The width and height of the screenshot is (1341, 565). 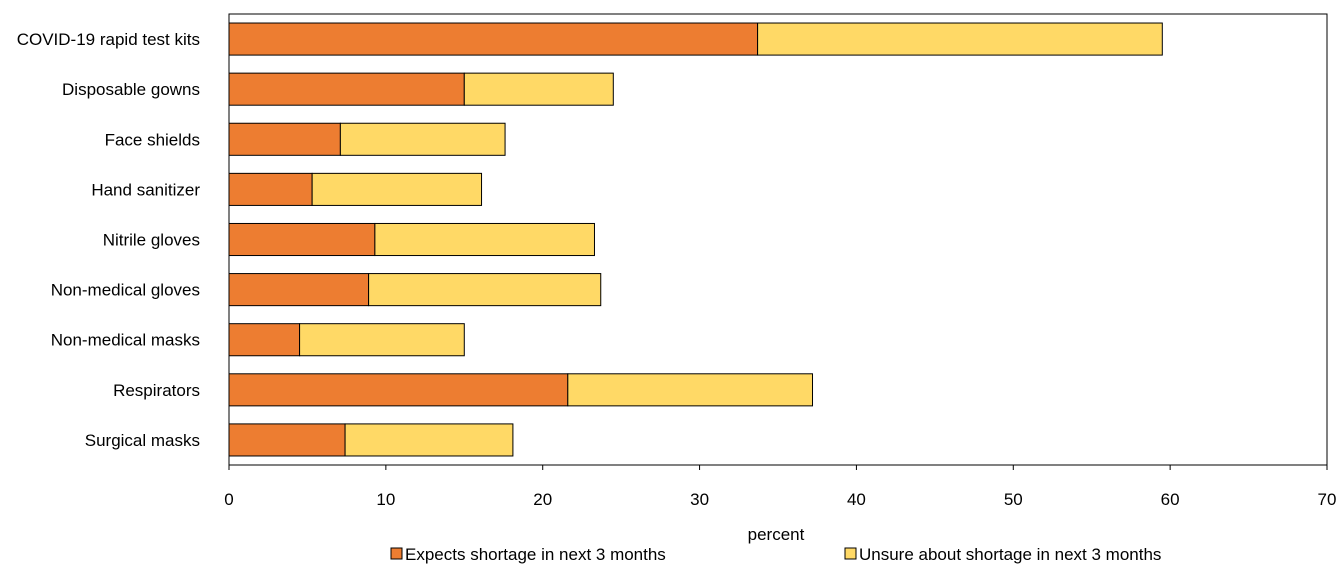 I want to click on x-tick-label-10: 10, so click(x=385, y=499).